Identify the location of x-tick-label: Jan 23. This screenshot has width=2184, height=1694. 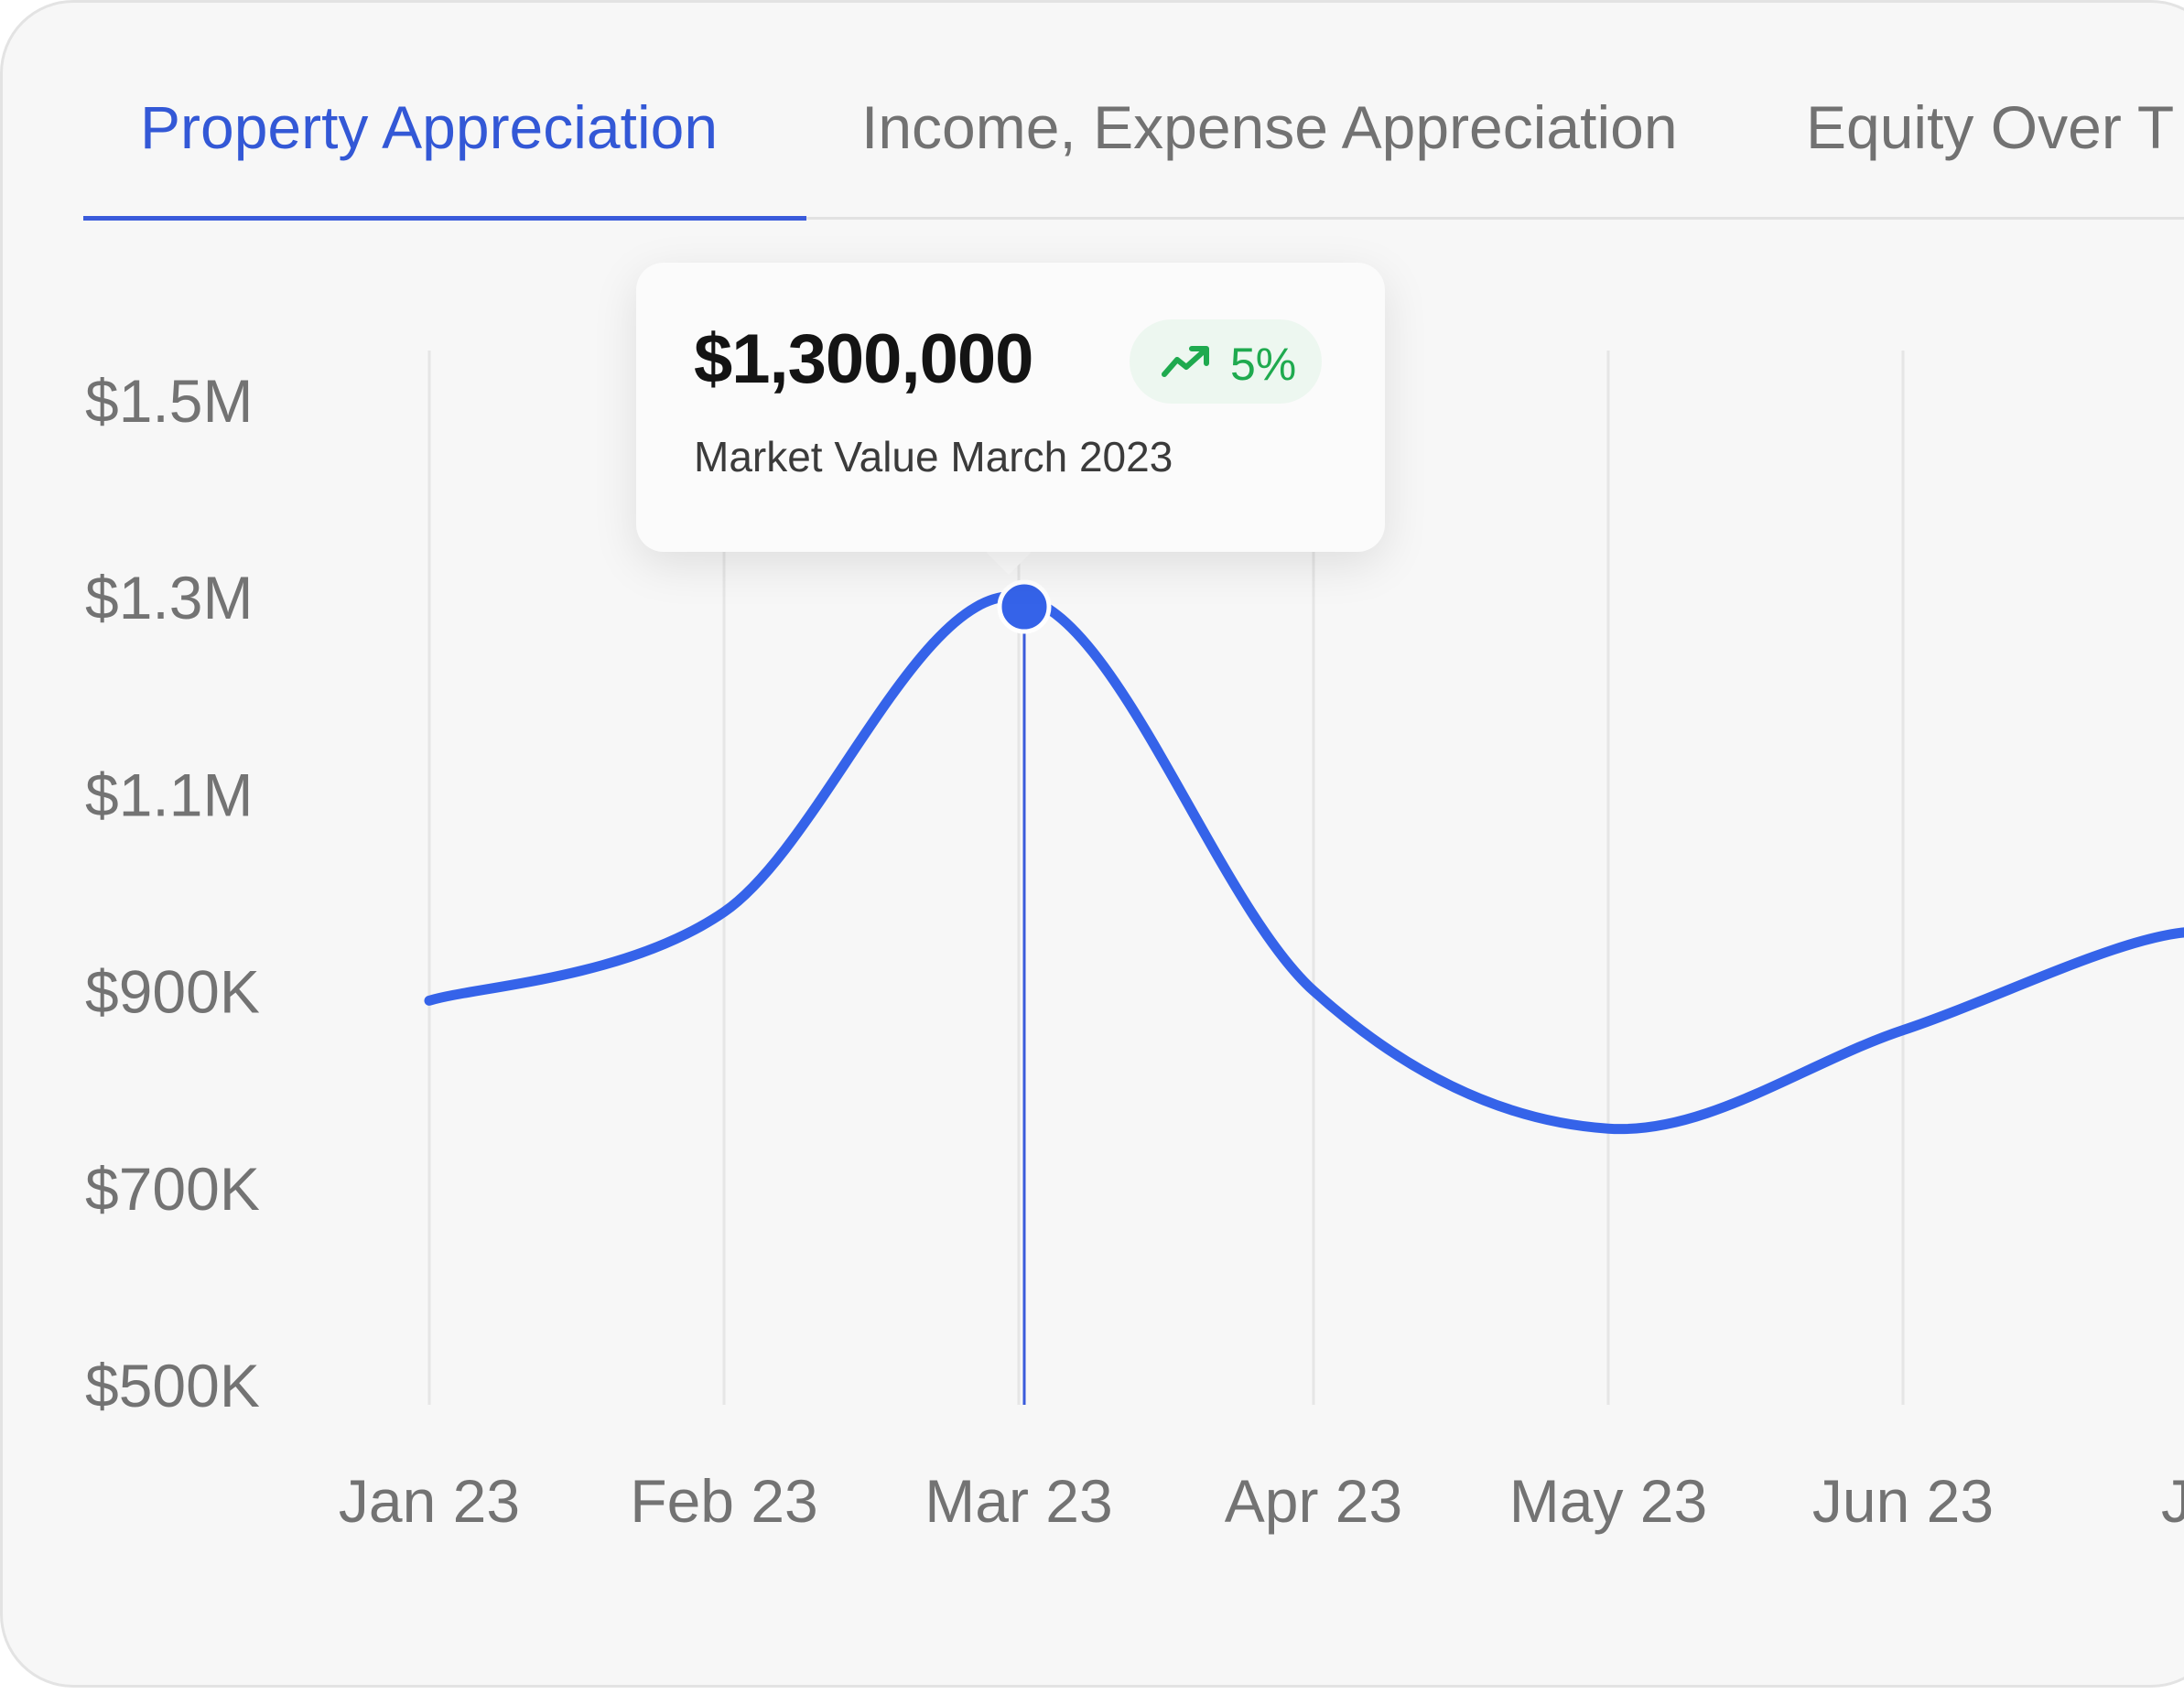
(429, 1501).